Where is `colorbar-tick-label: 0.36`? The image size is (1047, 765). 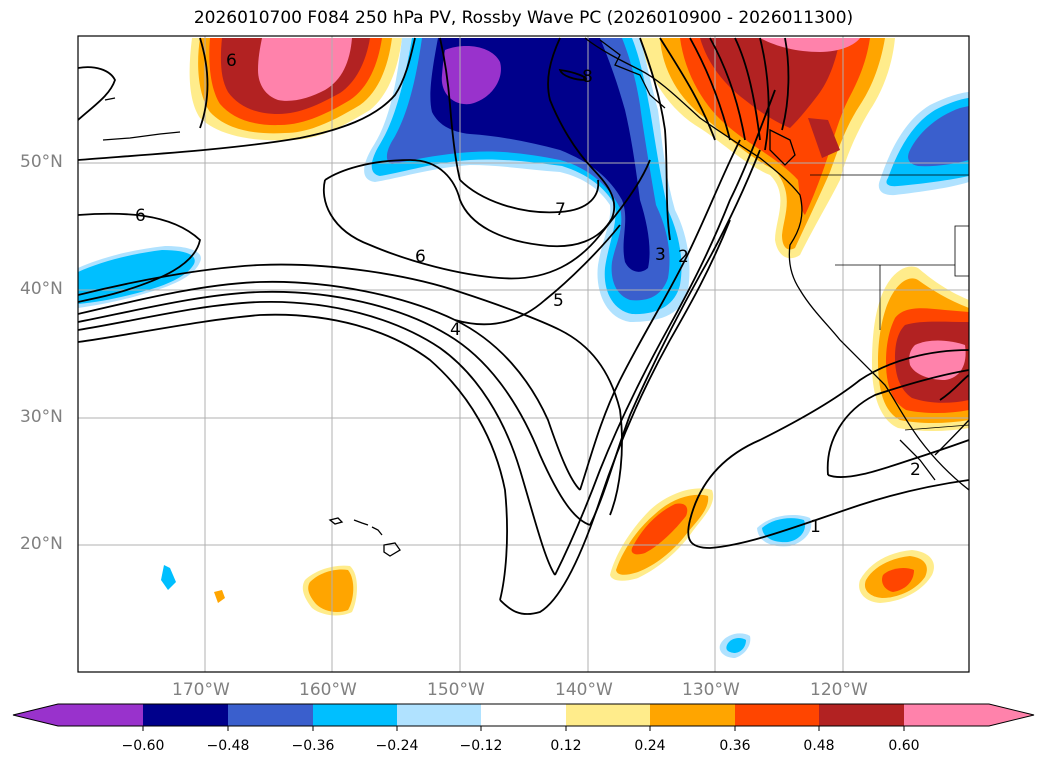
colorbar-tick-label: 0.36 is located at coordinates (735, 746).